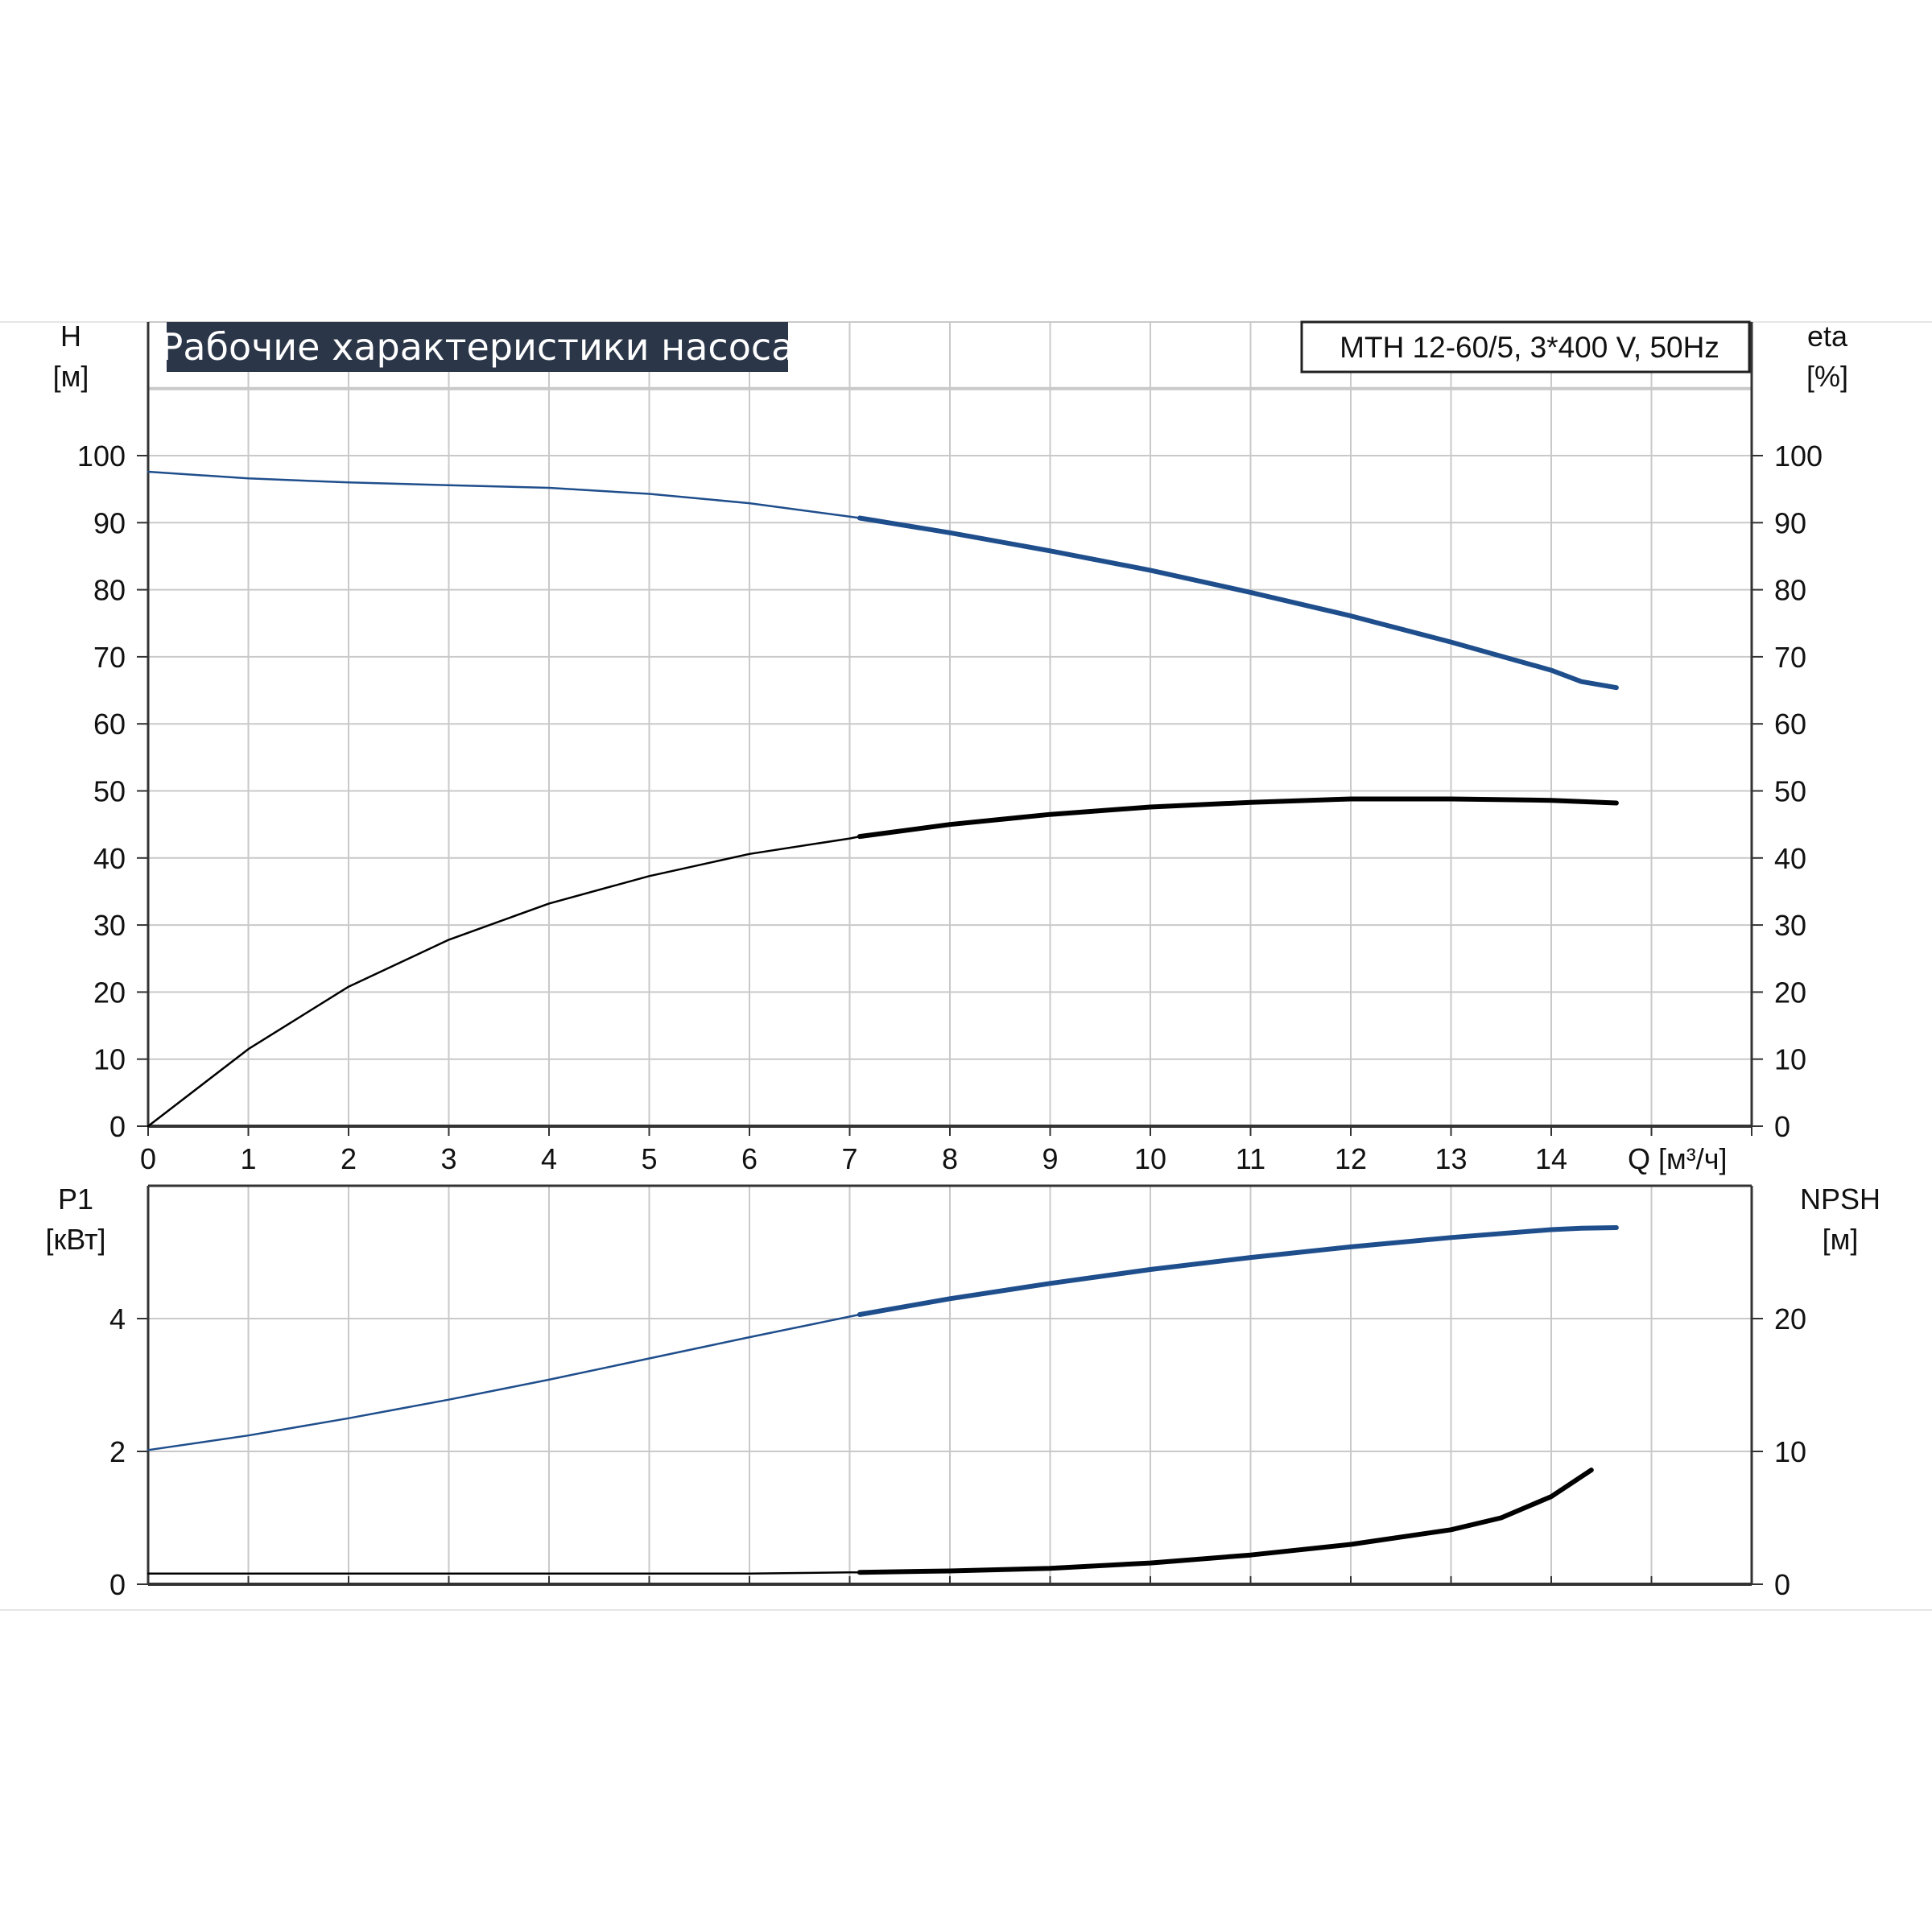 The image size is (1932, 1932). What do you see at coordinates (117, 1584) in the screenshot?
I see `p1-tick-label: 0` at bounding box center [117, 1584].